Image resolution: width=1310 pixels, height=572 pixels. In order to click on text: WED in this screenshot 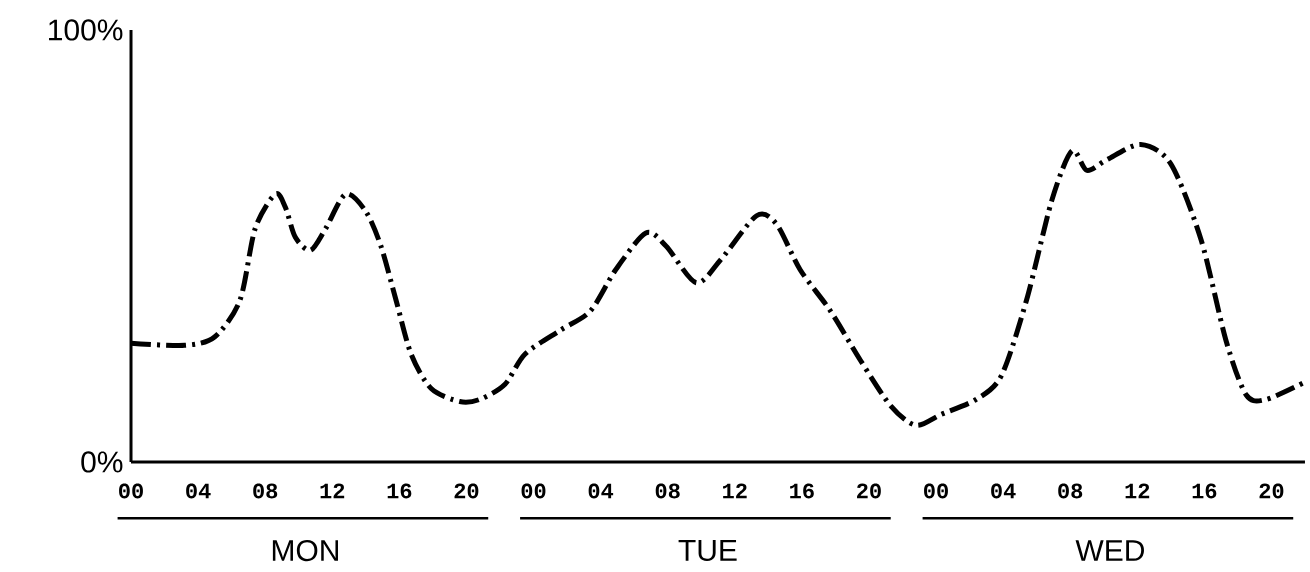, I will do `click(1109, 550)`.